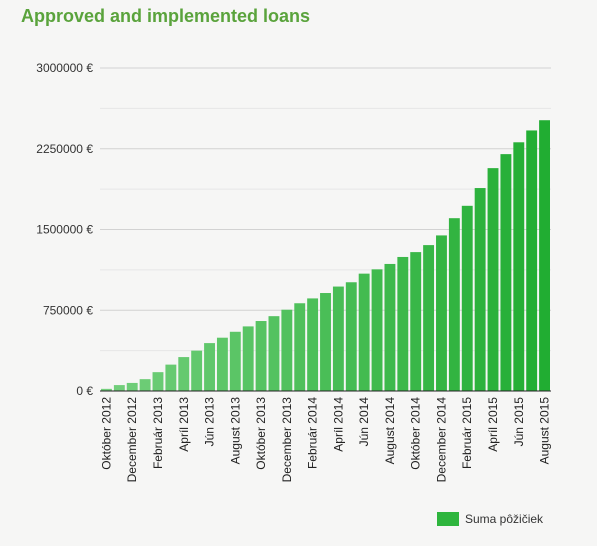 This screenshot has height=546, width=597. Describe the element at coordinates (545, 431) in the screenshot. I see `x-tick-label: August 2015` at that location.